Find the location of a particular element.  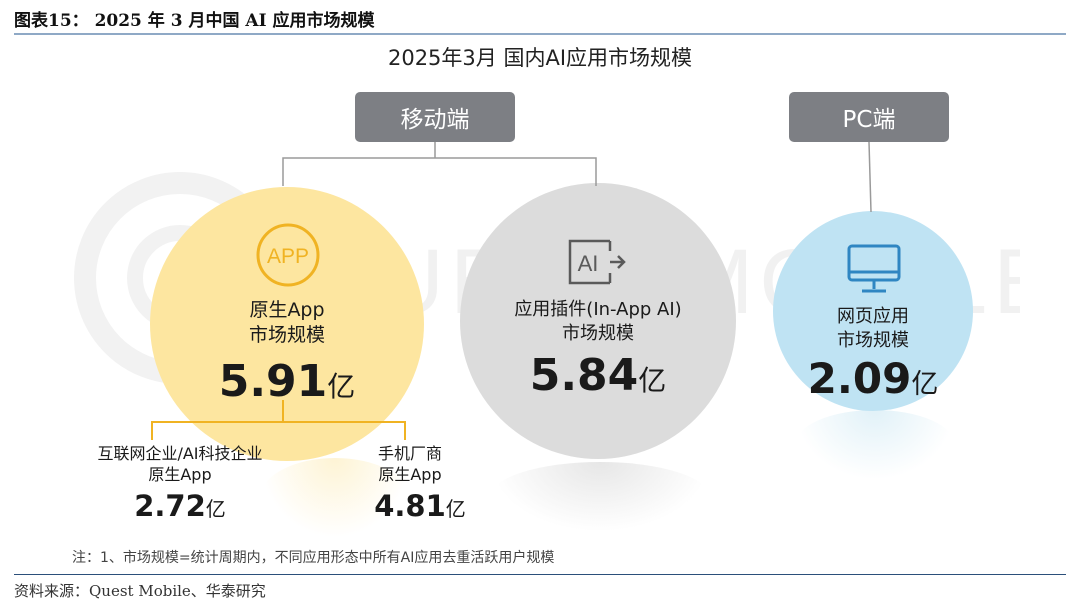

native-app-number: 5.91 is located at coordinates (273, 381).